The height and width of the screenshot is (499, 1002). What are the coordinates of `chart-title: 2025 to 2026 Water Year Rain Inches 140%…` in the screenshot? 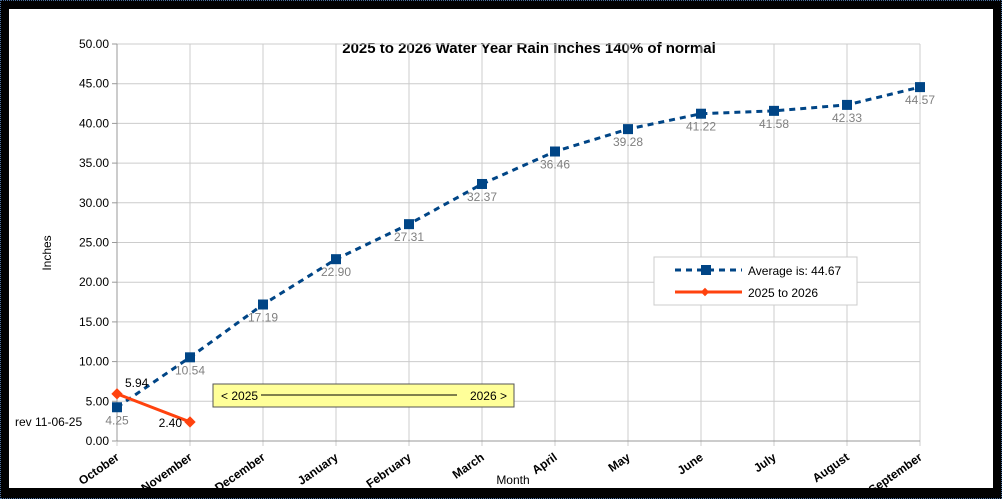 It's located at (529, 48).